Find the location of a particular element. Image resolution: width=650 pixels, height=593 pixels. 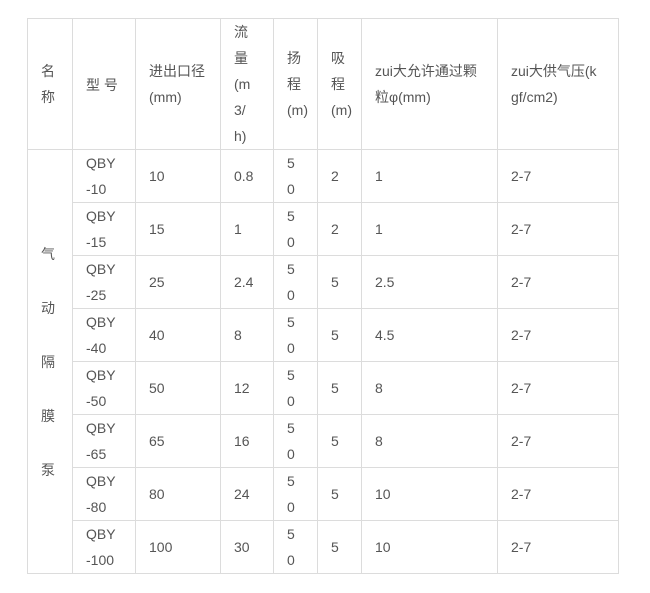

model-value: QBY-65 is located at coordinates (101, 441).